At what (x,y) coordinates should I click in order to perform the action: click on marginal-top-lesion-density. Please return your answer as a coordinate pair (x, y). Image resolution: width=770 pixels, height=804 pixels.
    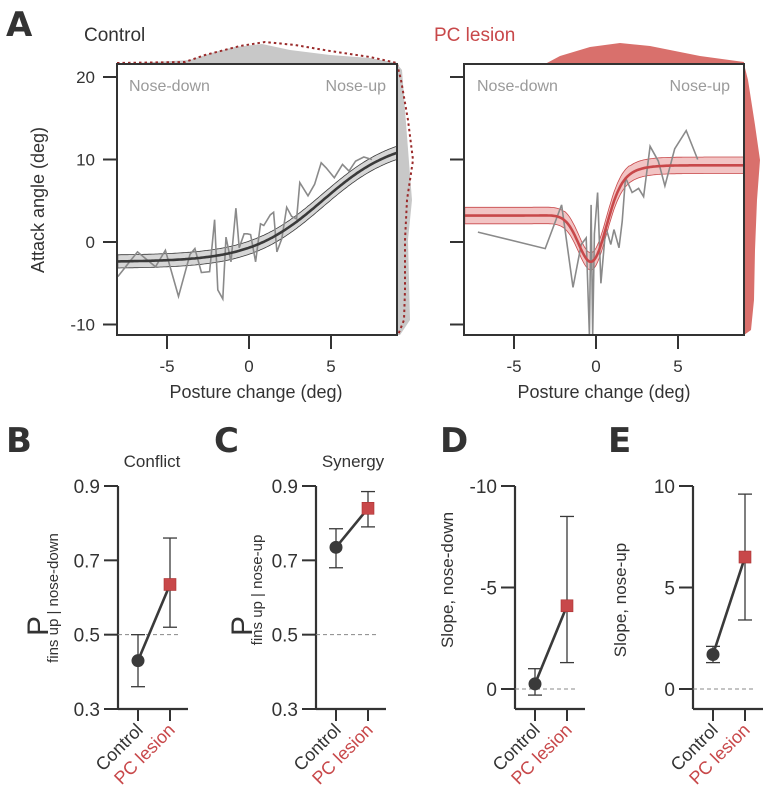
    Looking at the image, I should click on (644, 53).